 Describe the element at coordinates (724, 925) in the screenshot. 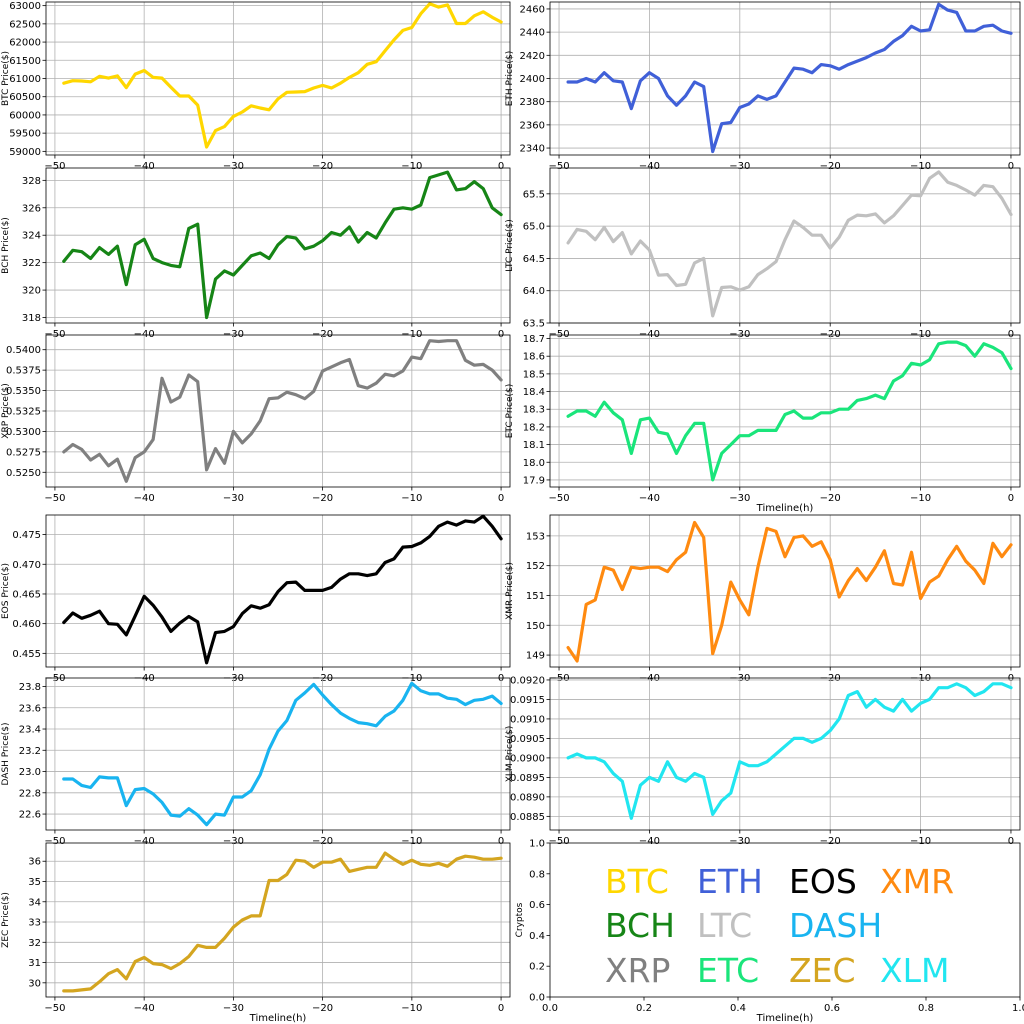

I see `legend-entry-ltc: LTC` at that location.